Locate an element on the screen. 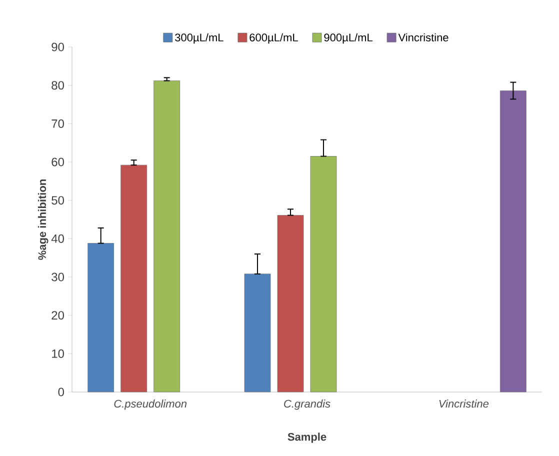 Image resolution: width=559 pixels, height=456 pixels. x-tick-label: C.pseudolimon is located at coordinates (150, 405).